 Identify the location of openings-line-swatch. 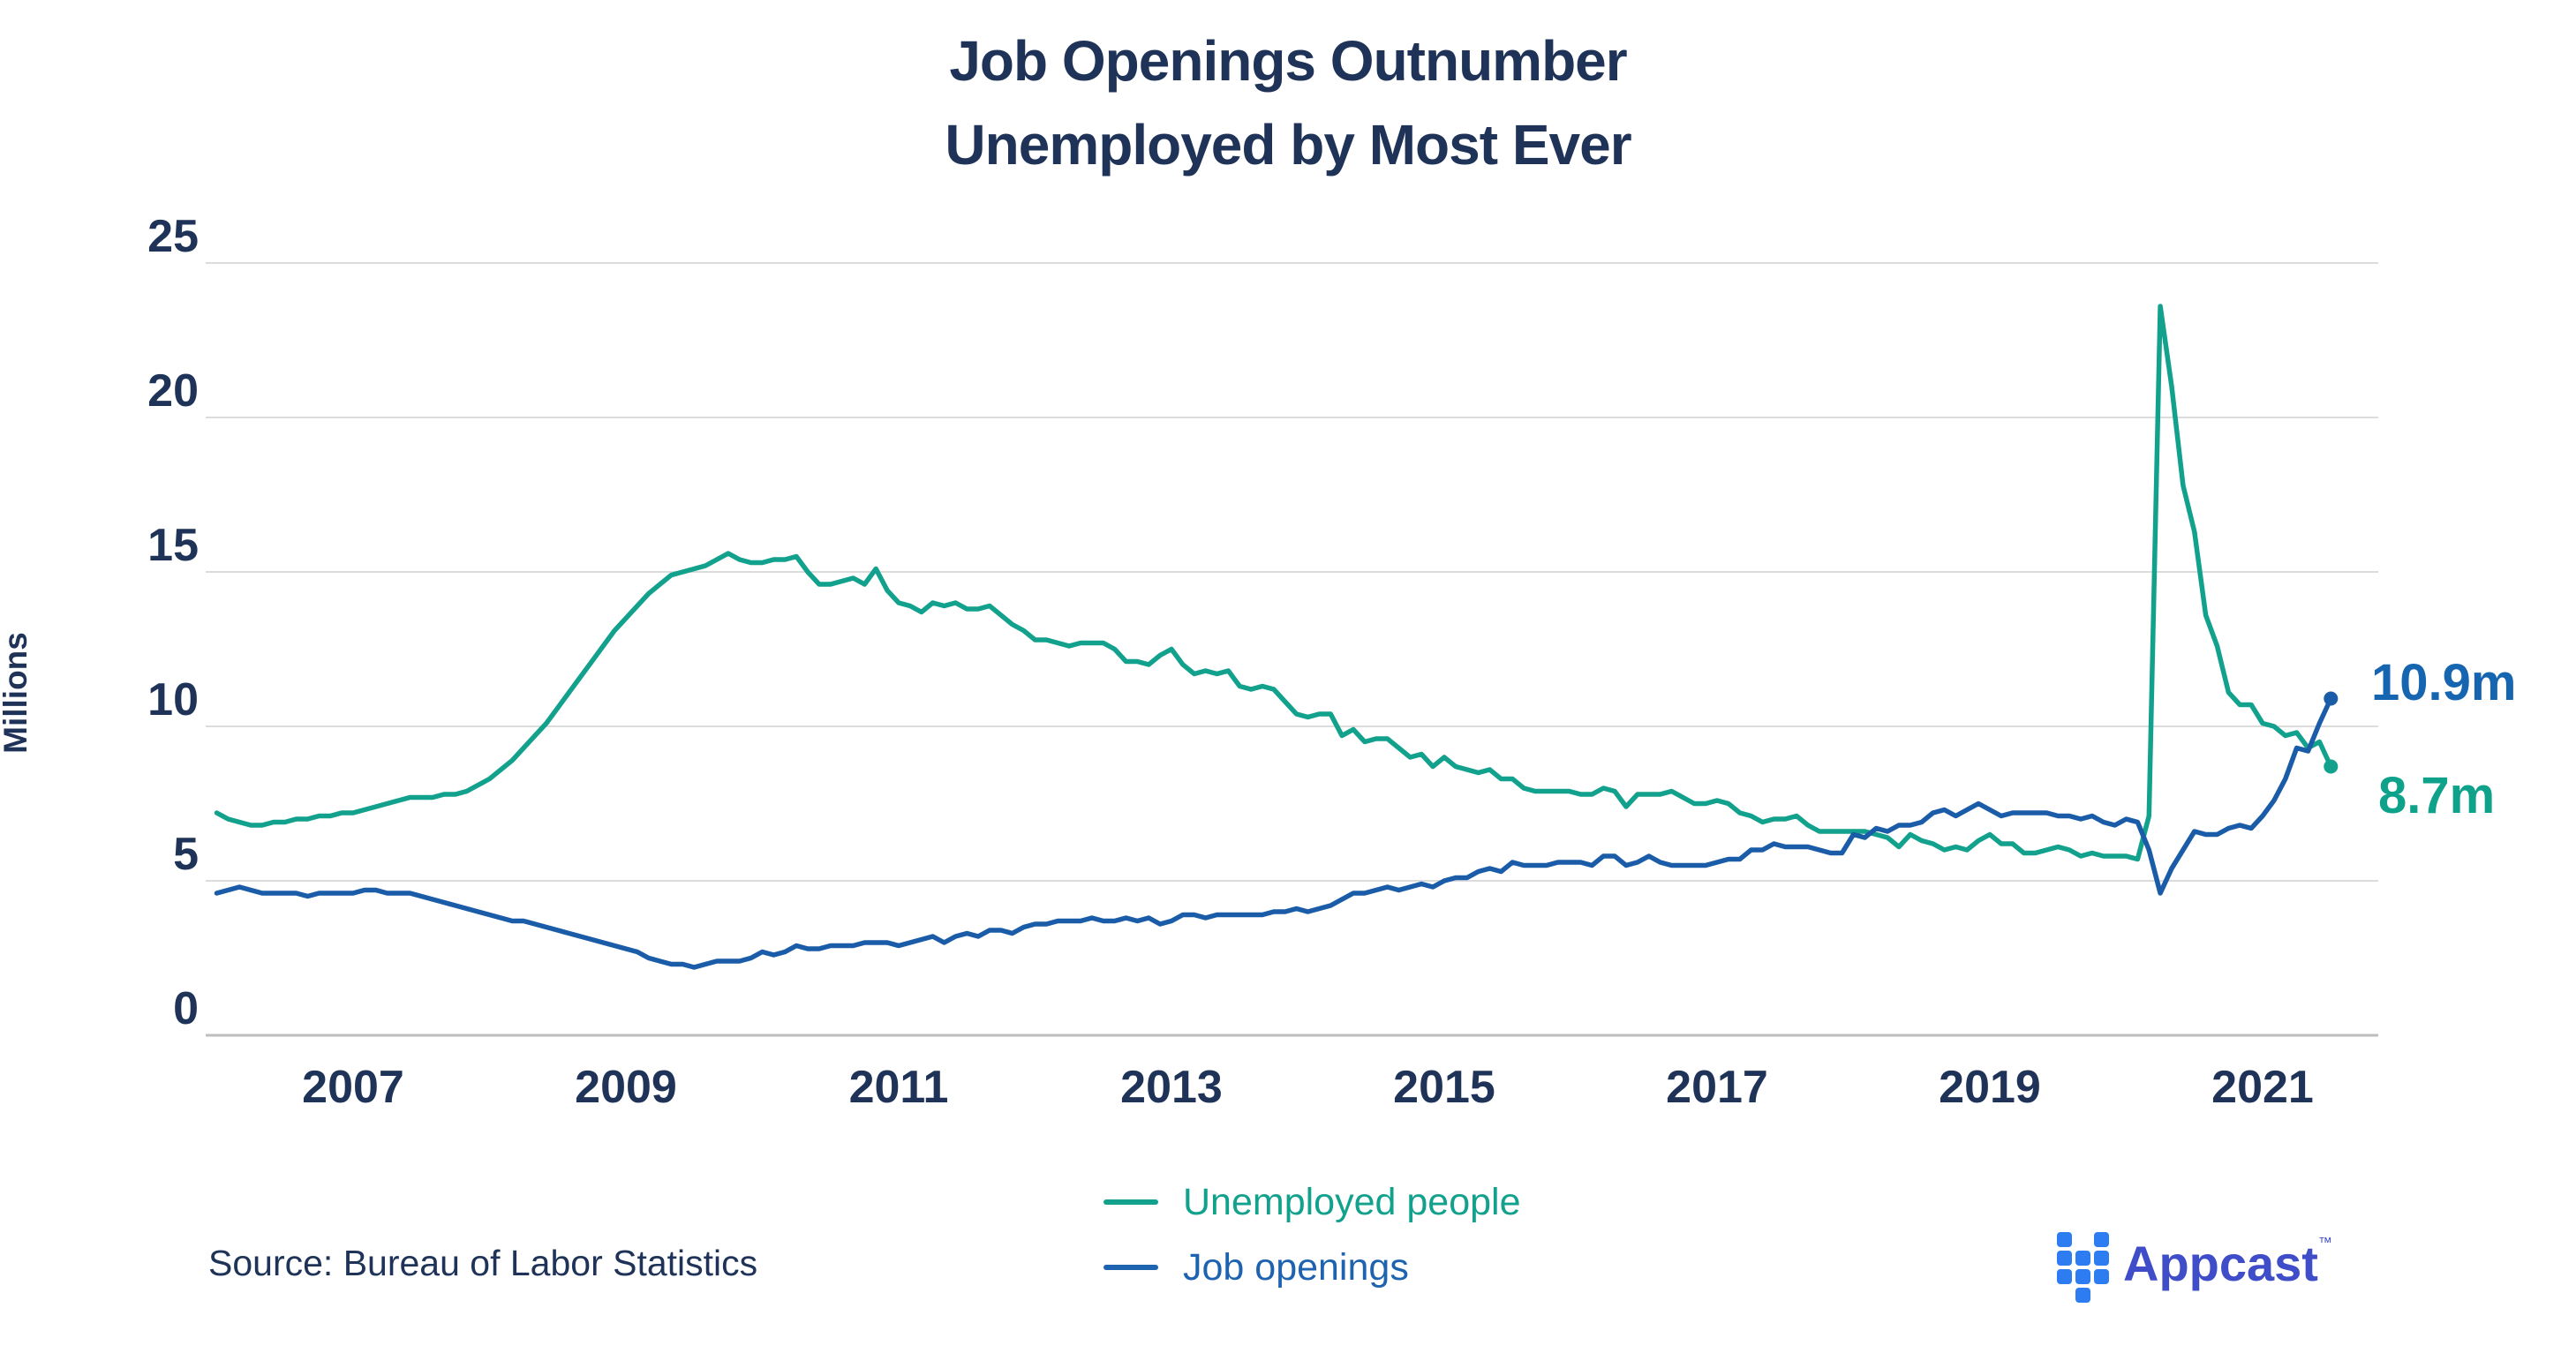
(1130, 1267).